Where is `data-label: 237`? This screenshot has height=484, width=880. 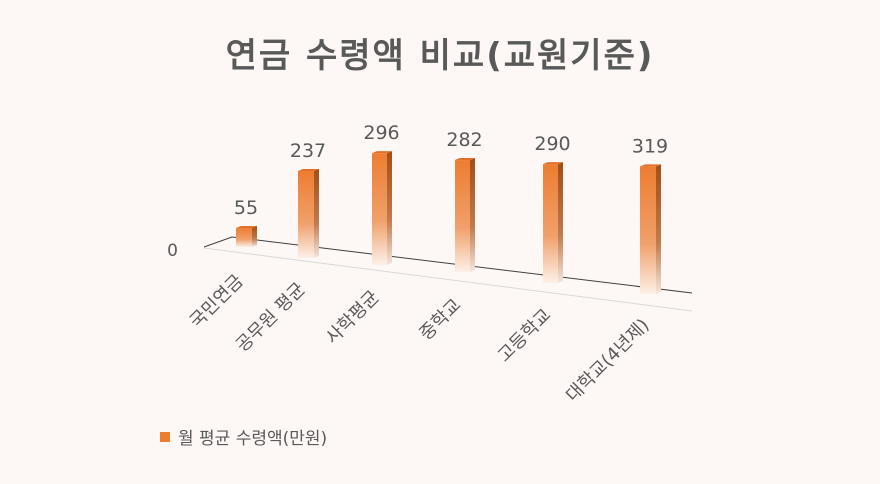 data-label: 237 is located at coordinates (308, 151).